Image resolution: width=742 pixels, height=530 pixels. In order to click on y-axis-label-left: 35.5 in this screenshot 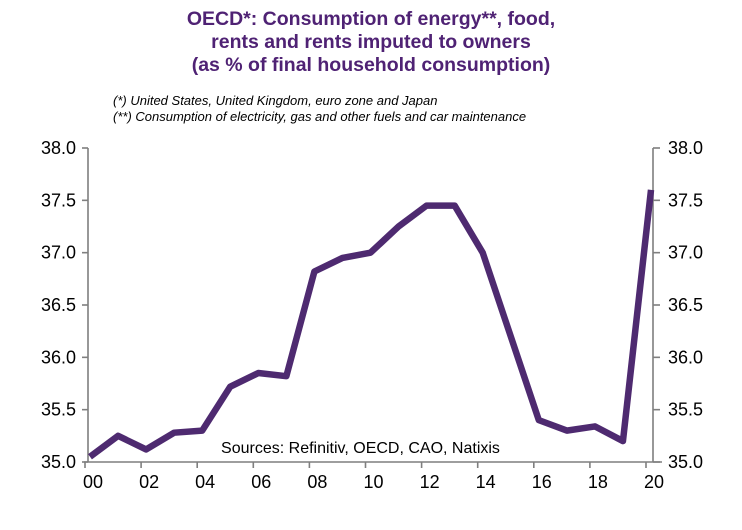, I will do `click(58, 410)`.